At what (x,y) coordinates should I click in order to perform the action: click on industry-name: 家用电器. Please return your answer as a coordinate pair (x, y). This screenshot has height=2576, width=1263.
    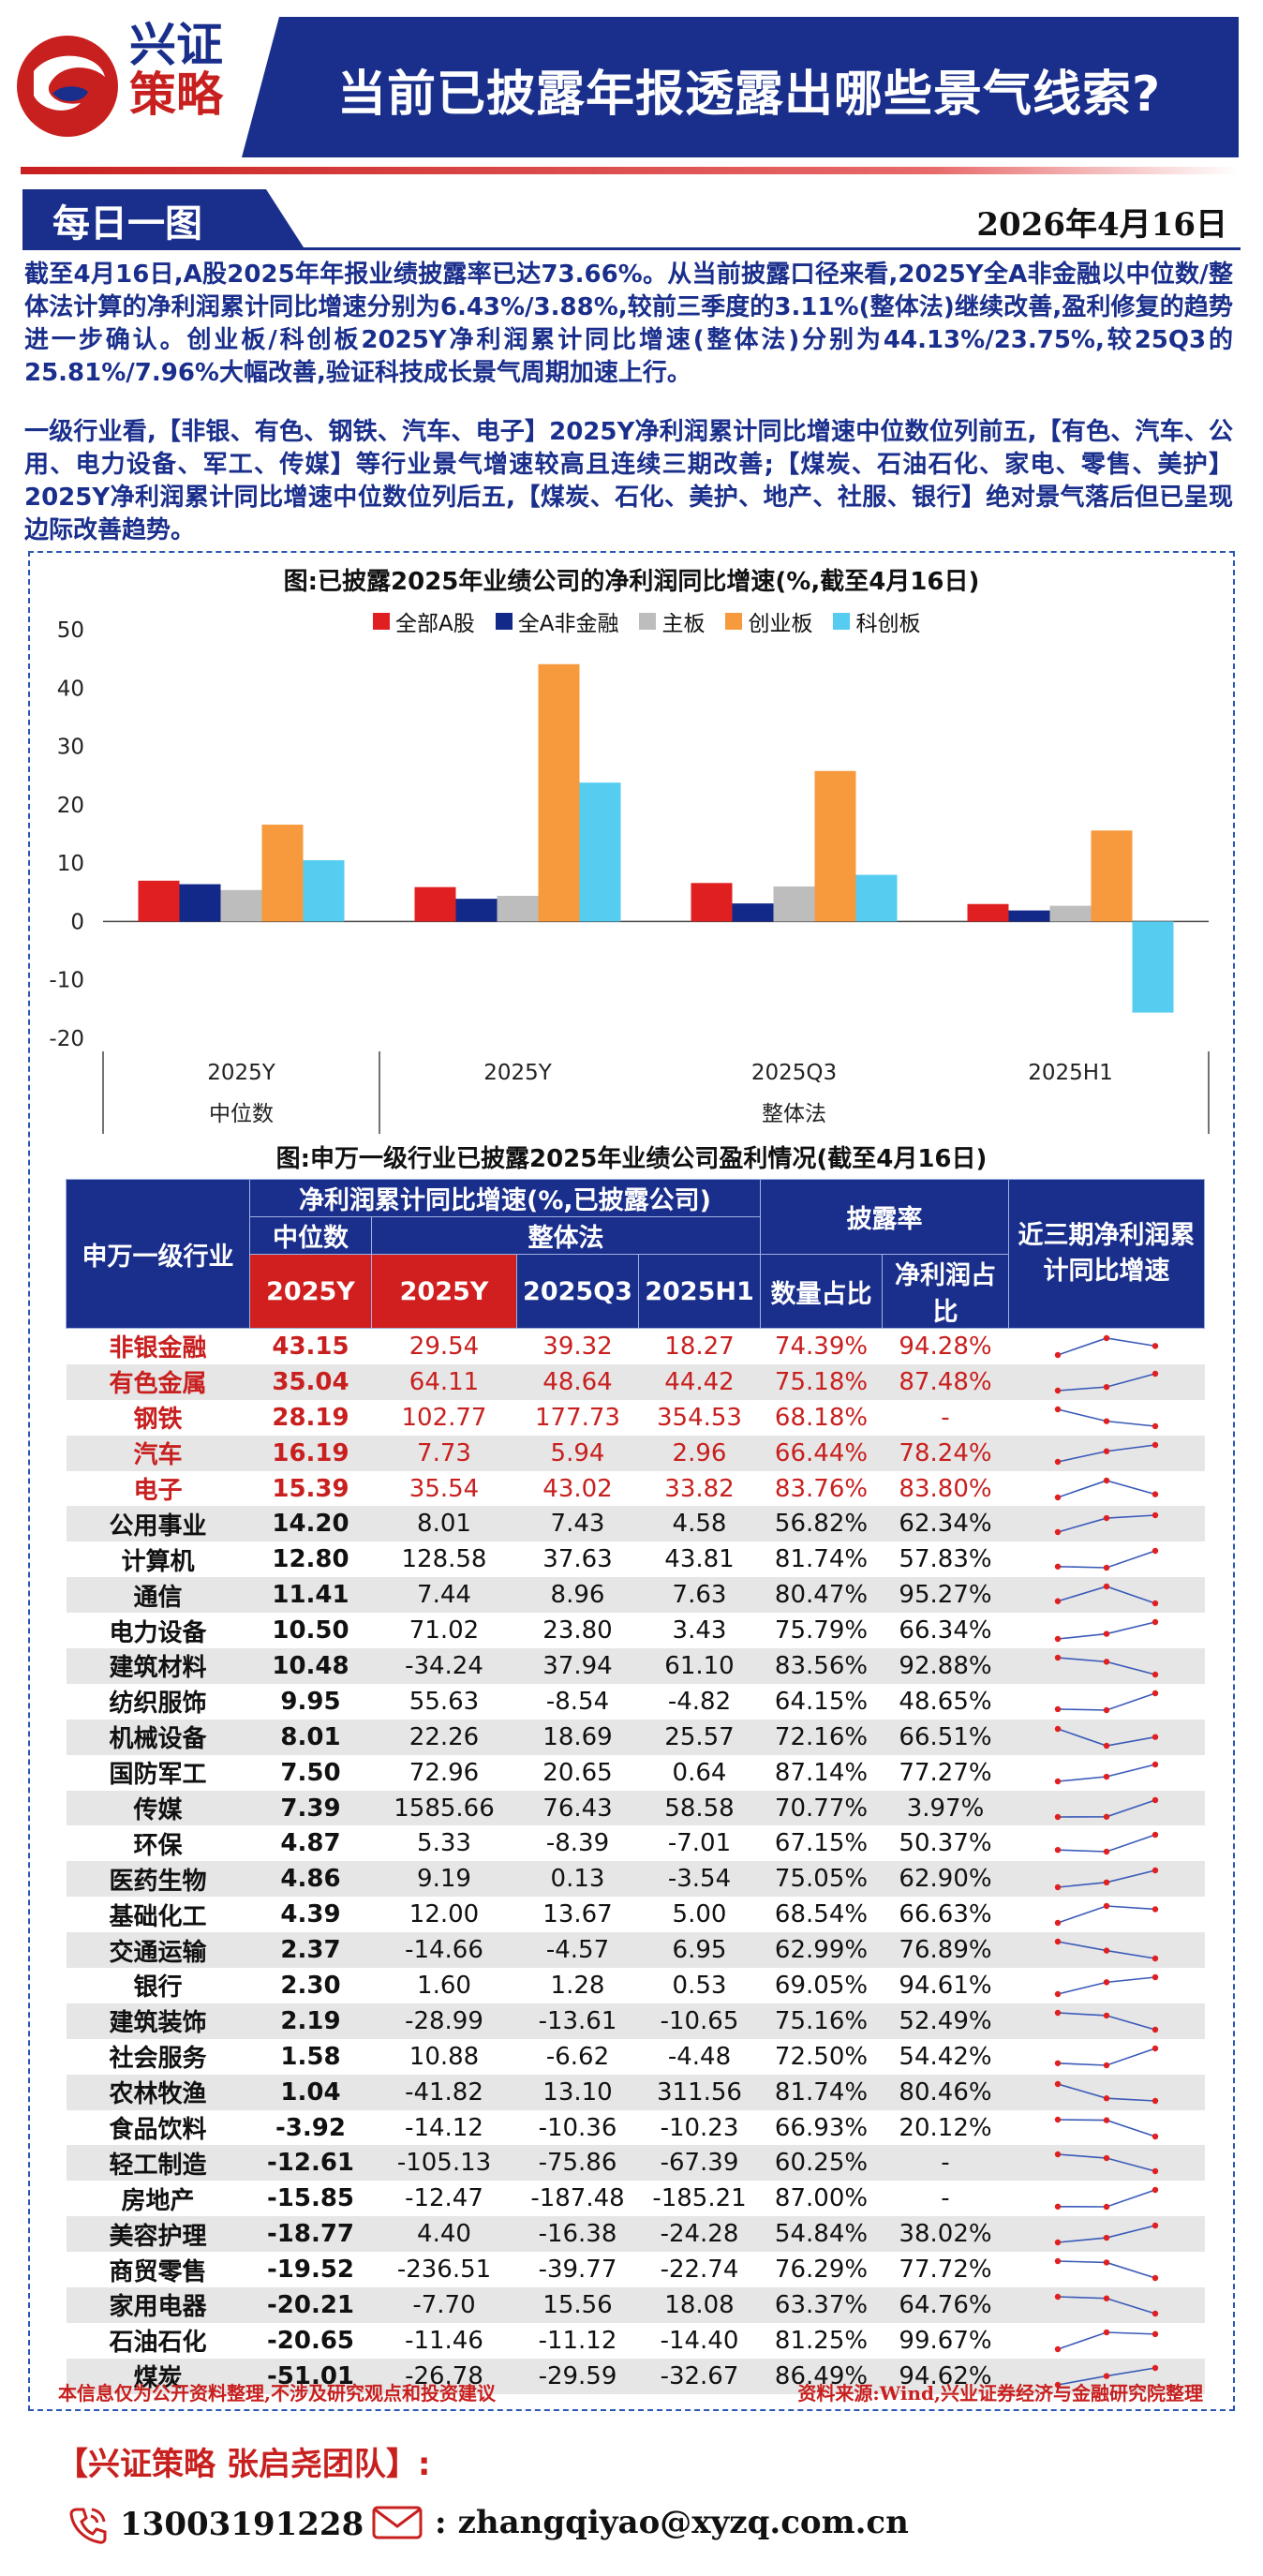
    Looking at the image, I should click on (158, 2305).